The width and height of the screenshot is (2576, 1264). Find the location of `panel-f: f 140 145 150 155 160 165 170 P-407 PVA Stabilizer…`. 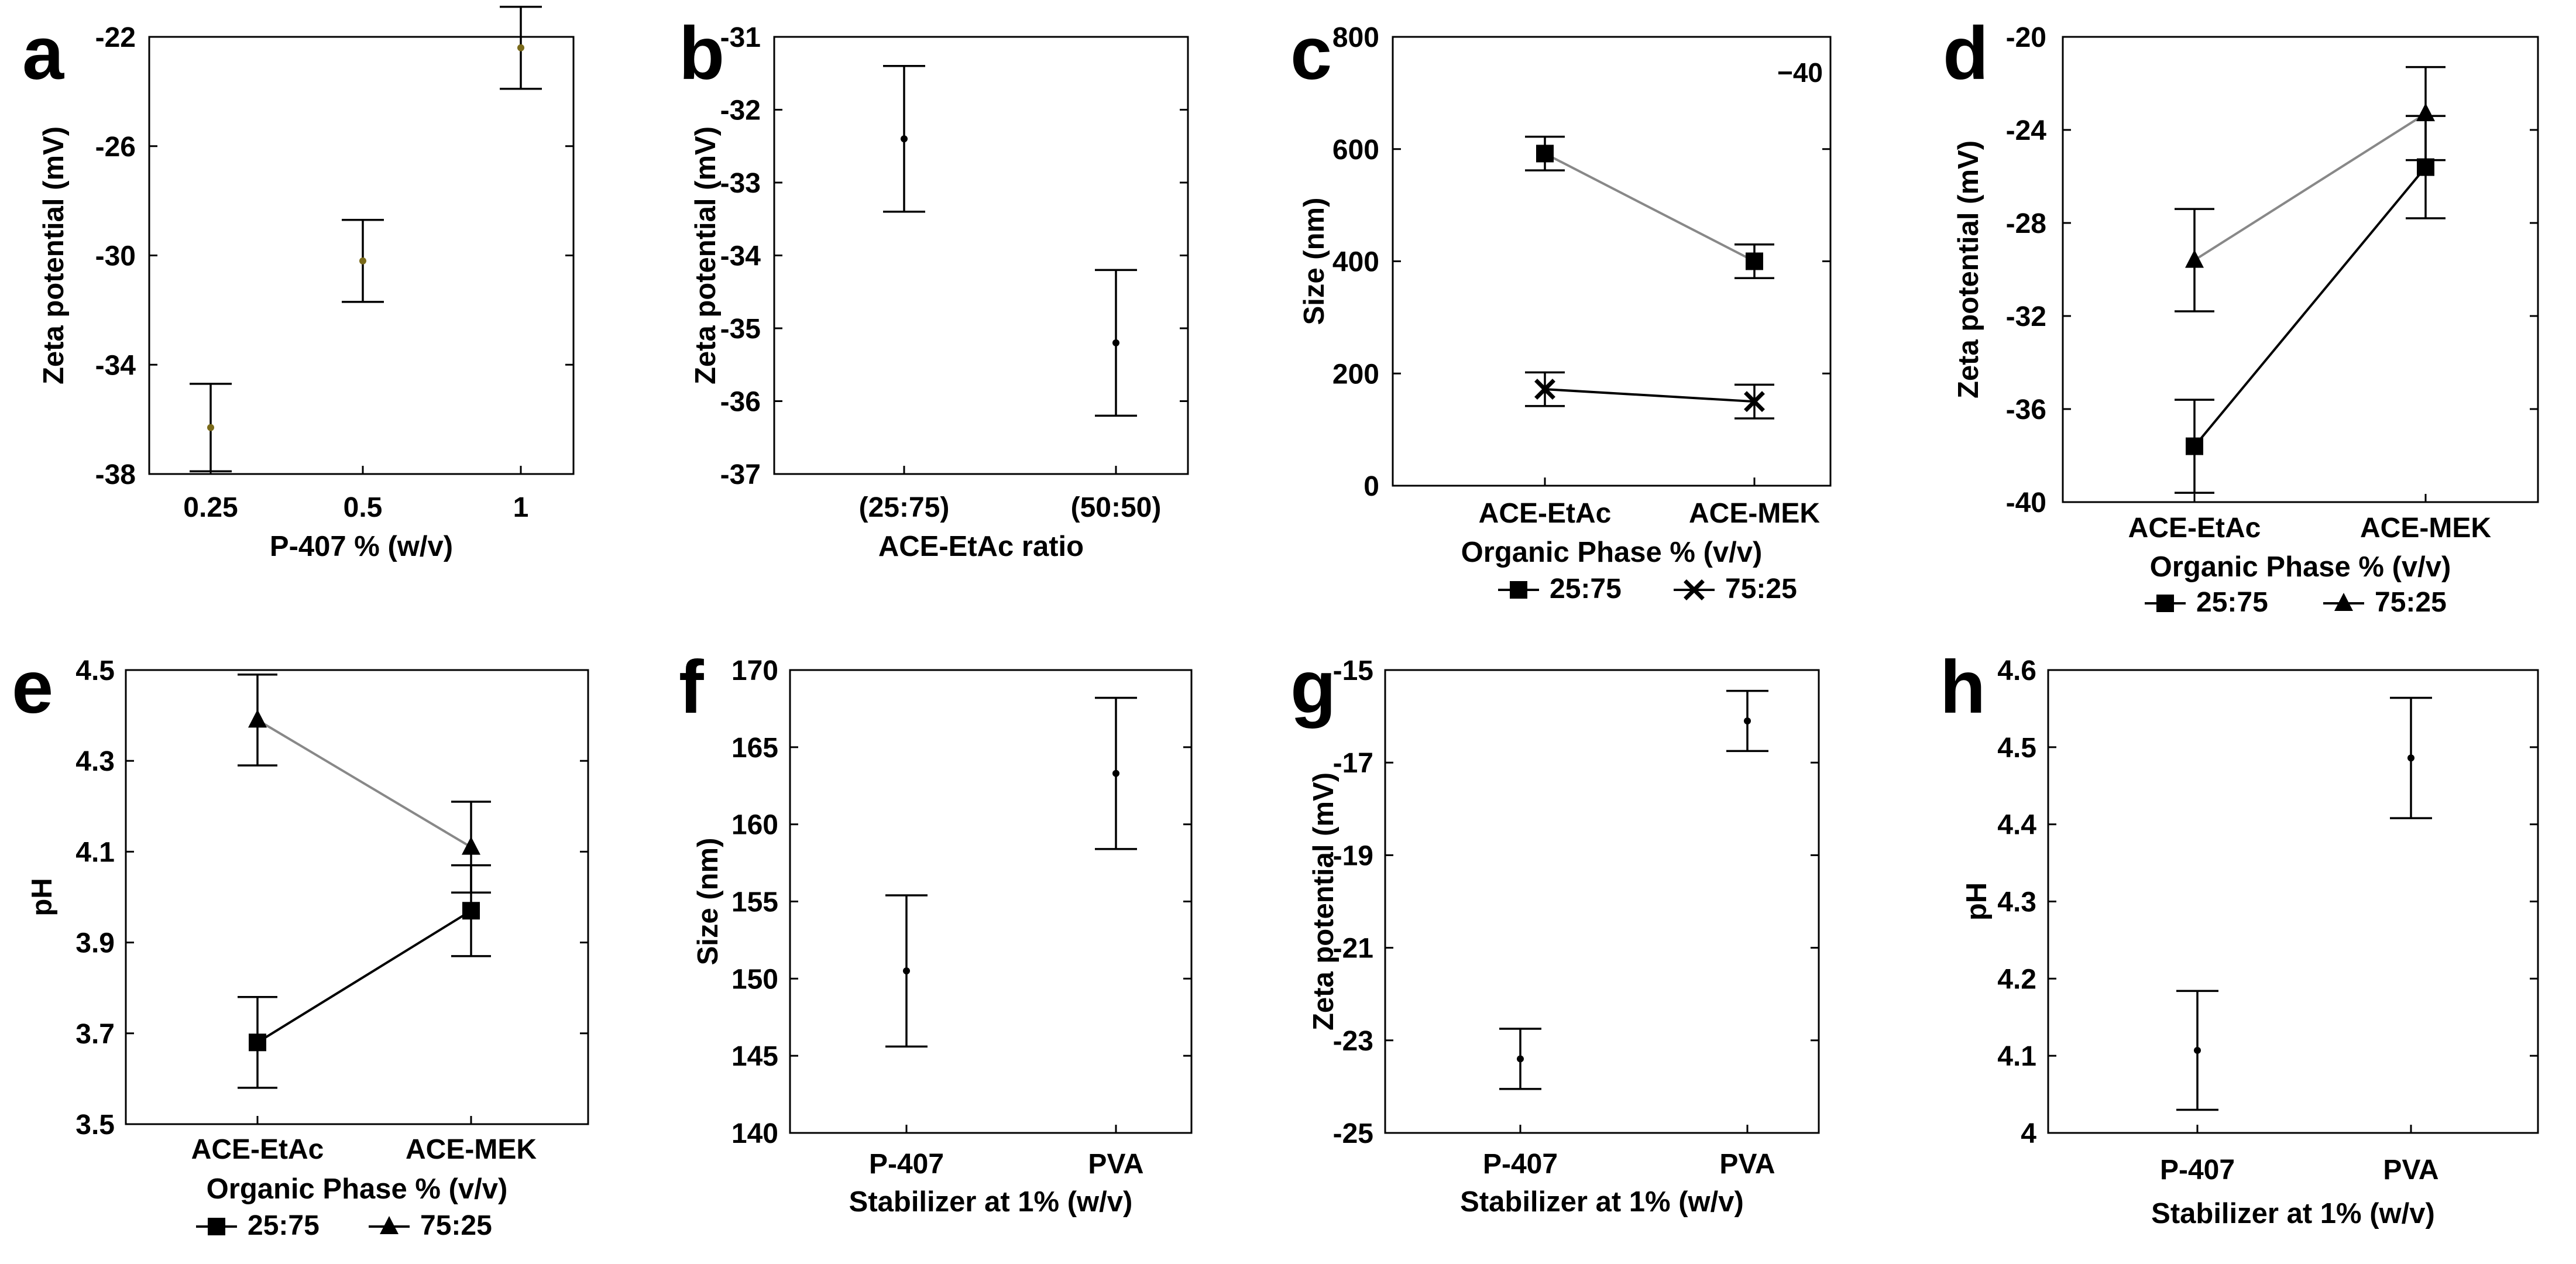

panel-f: f 140 145 150 155 160 165 170 P-407 PVA Stabilizer… is located at coordinates (936, 931).